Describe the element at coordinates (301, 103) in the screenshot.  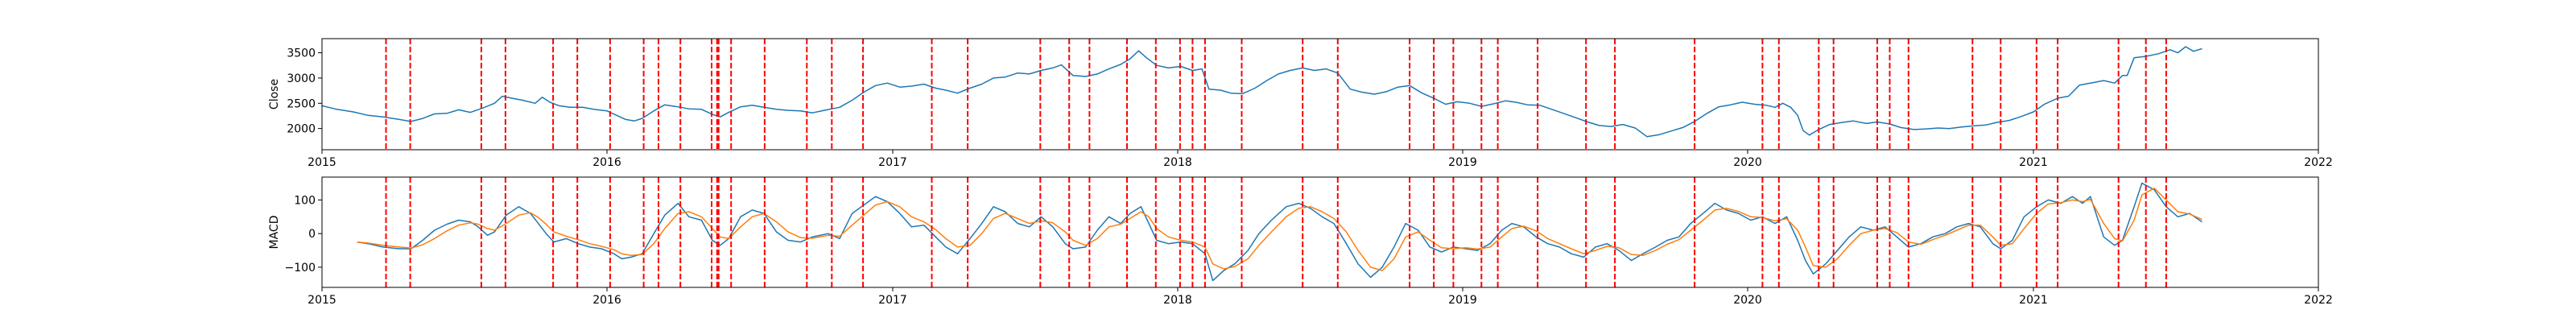
I see `y-tick-label: 2500` at that location.